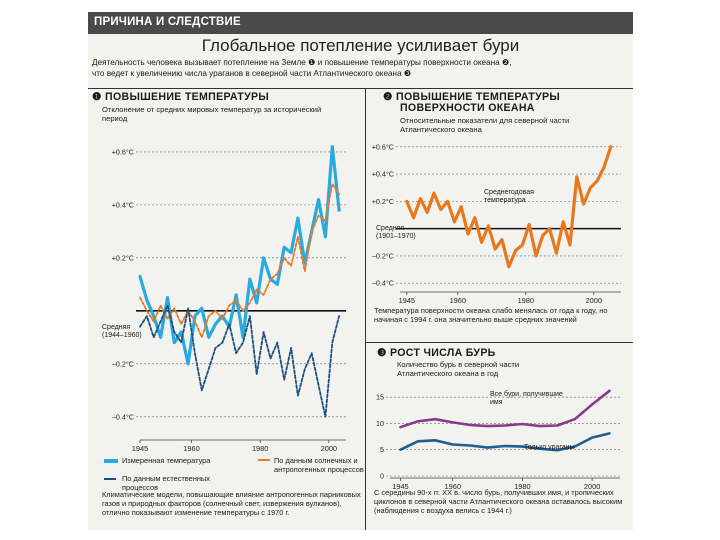 This screenshot has height=540, width=720. What do you see at coordinates (396, 233) in the screenshot?
I see `panel2-baseline-label: Средняя (1901–1970)` at bounding box center [396, 233].